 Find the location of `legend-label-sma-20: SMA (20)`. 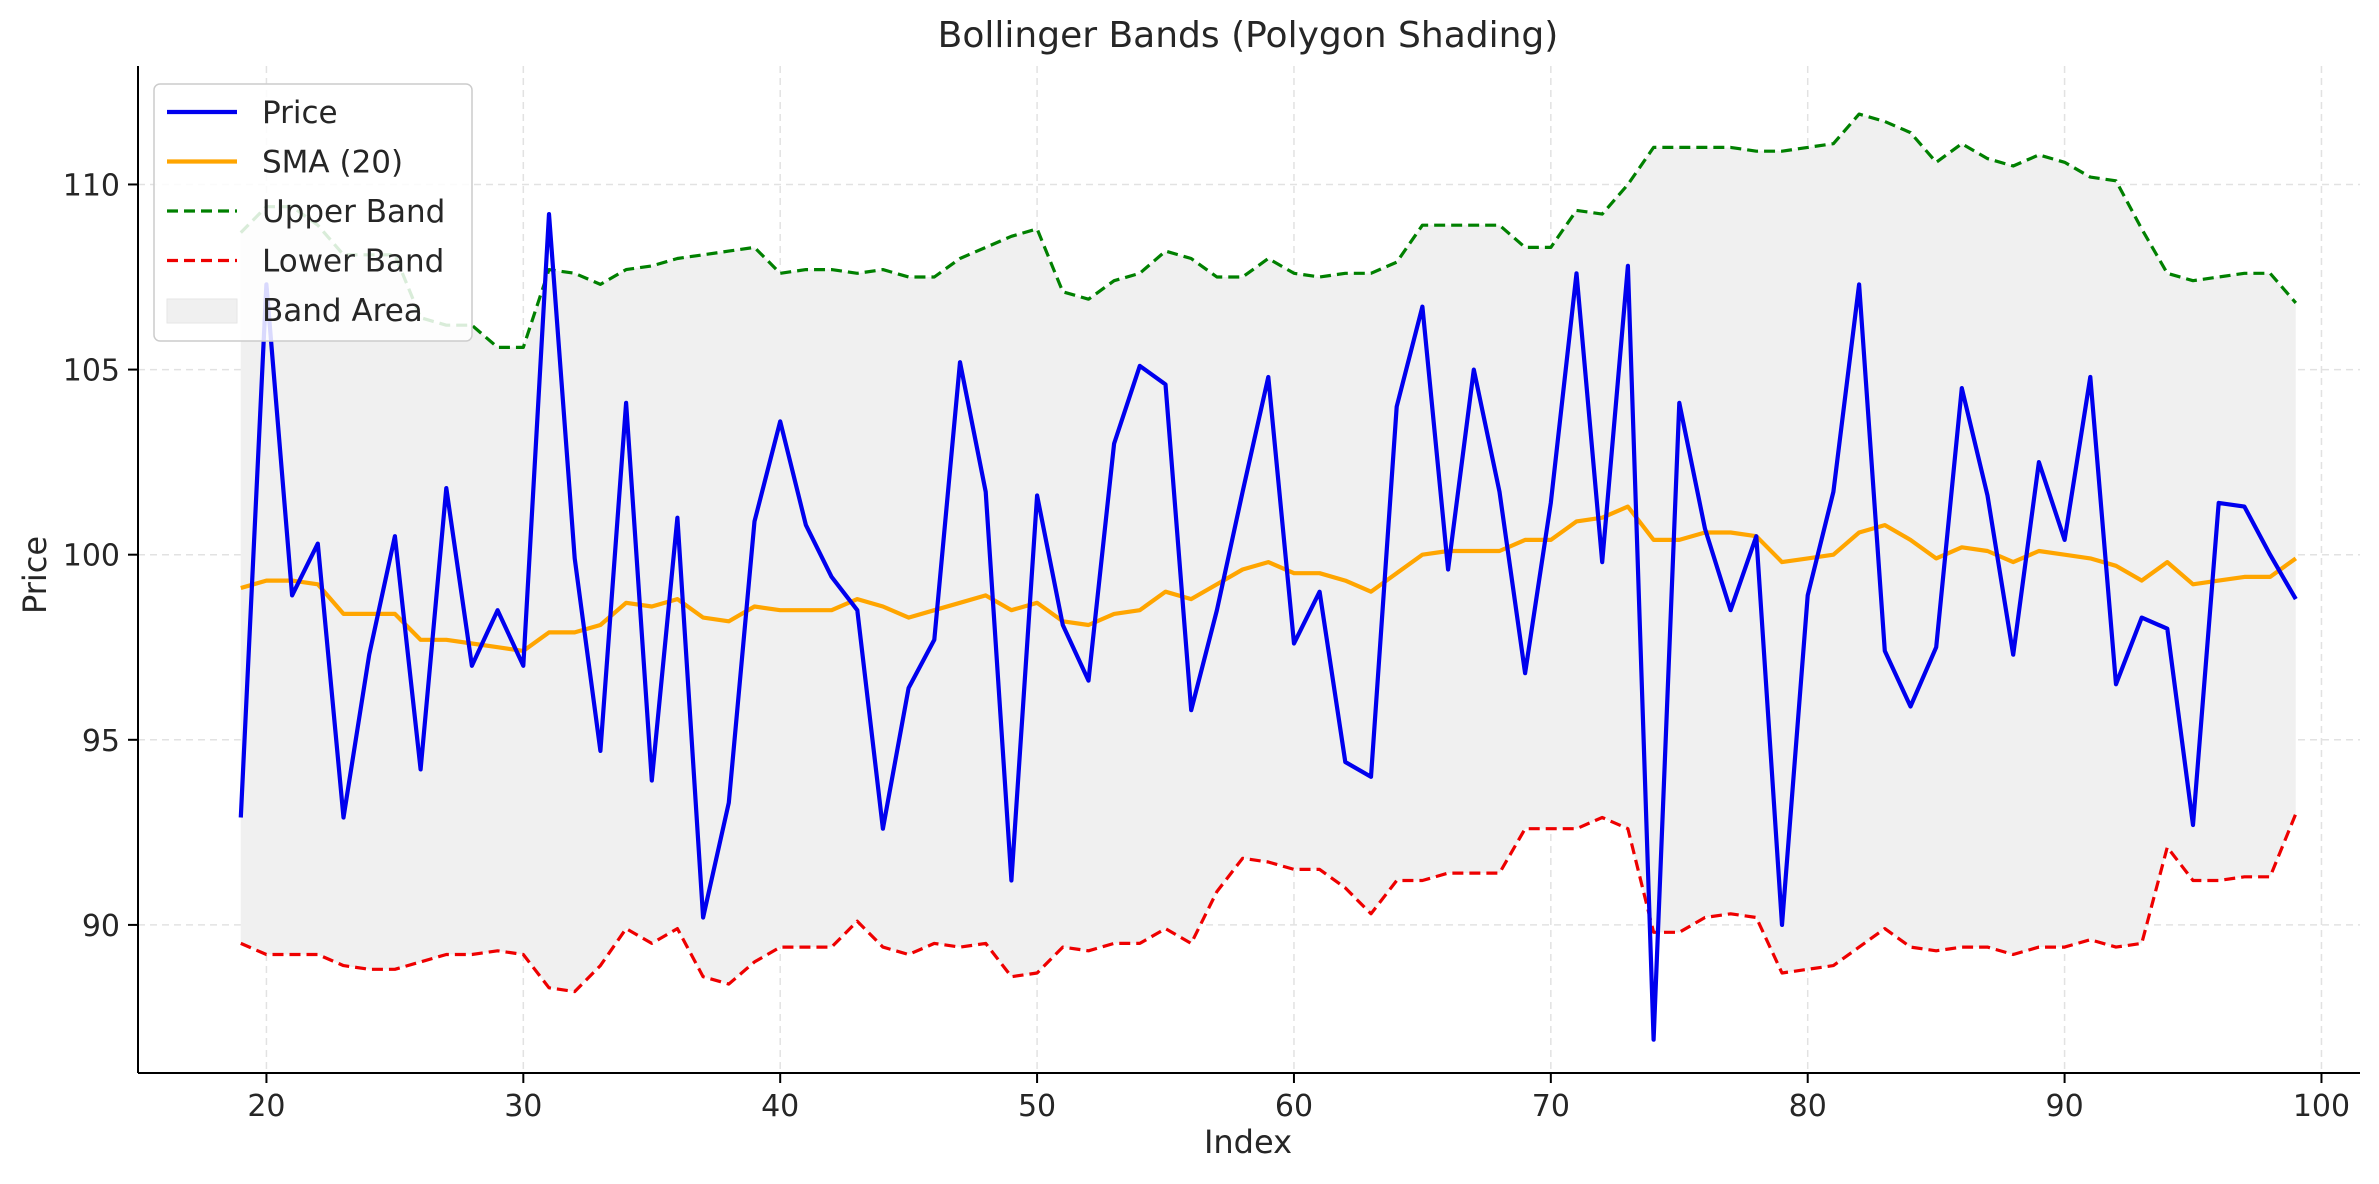

legend-label-sma-20: SMA (20) is located at coordinates (332, 163).